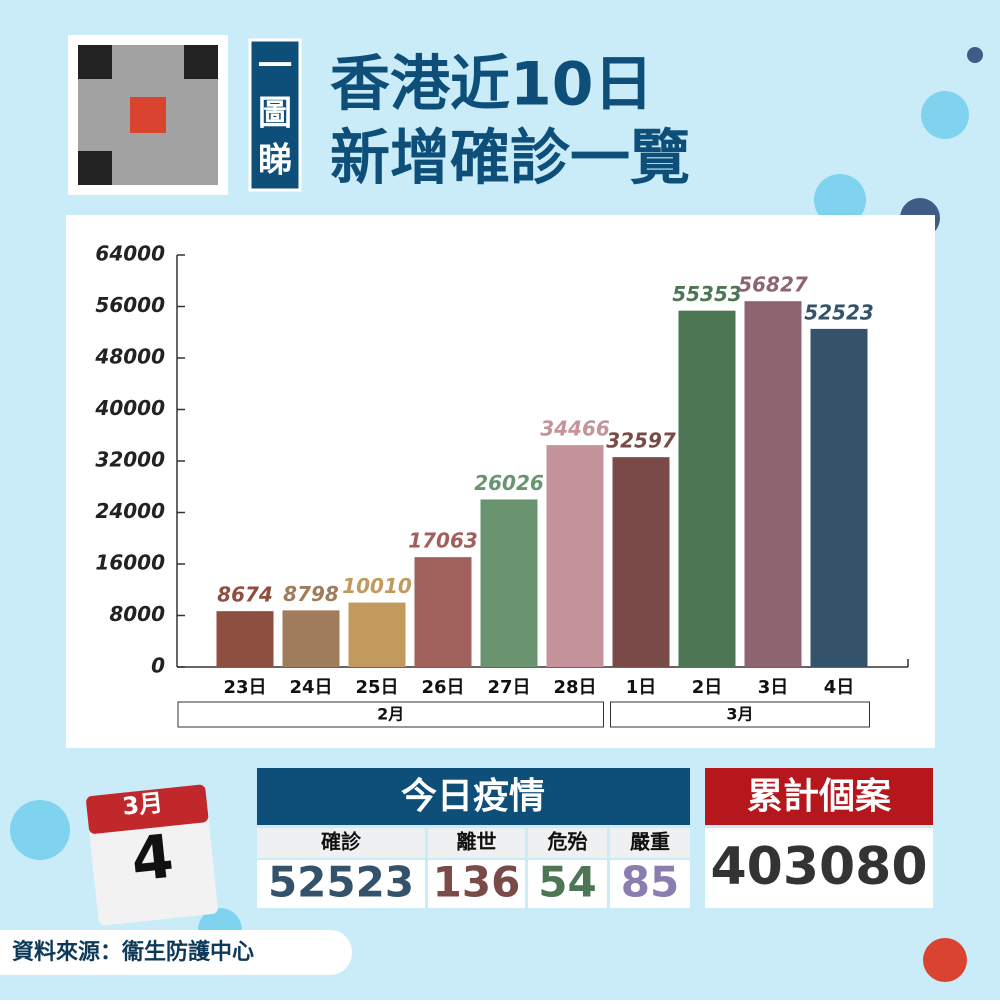 The height and width of the screenshot is (1004, 1000). I want to click on cumulative-value: 403080, so click(818, 867).